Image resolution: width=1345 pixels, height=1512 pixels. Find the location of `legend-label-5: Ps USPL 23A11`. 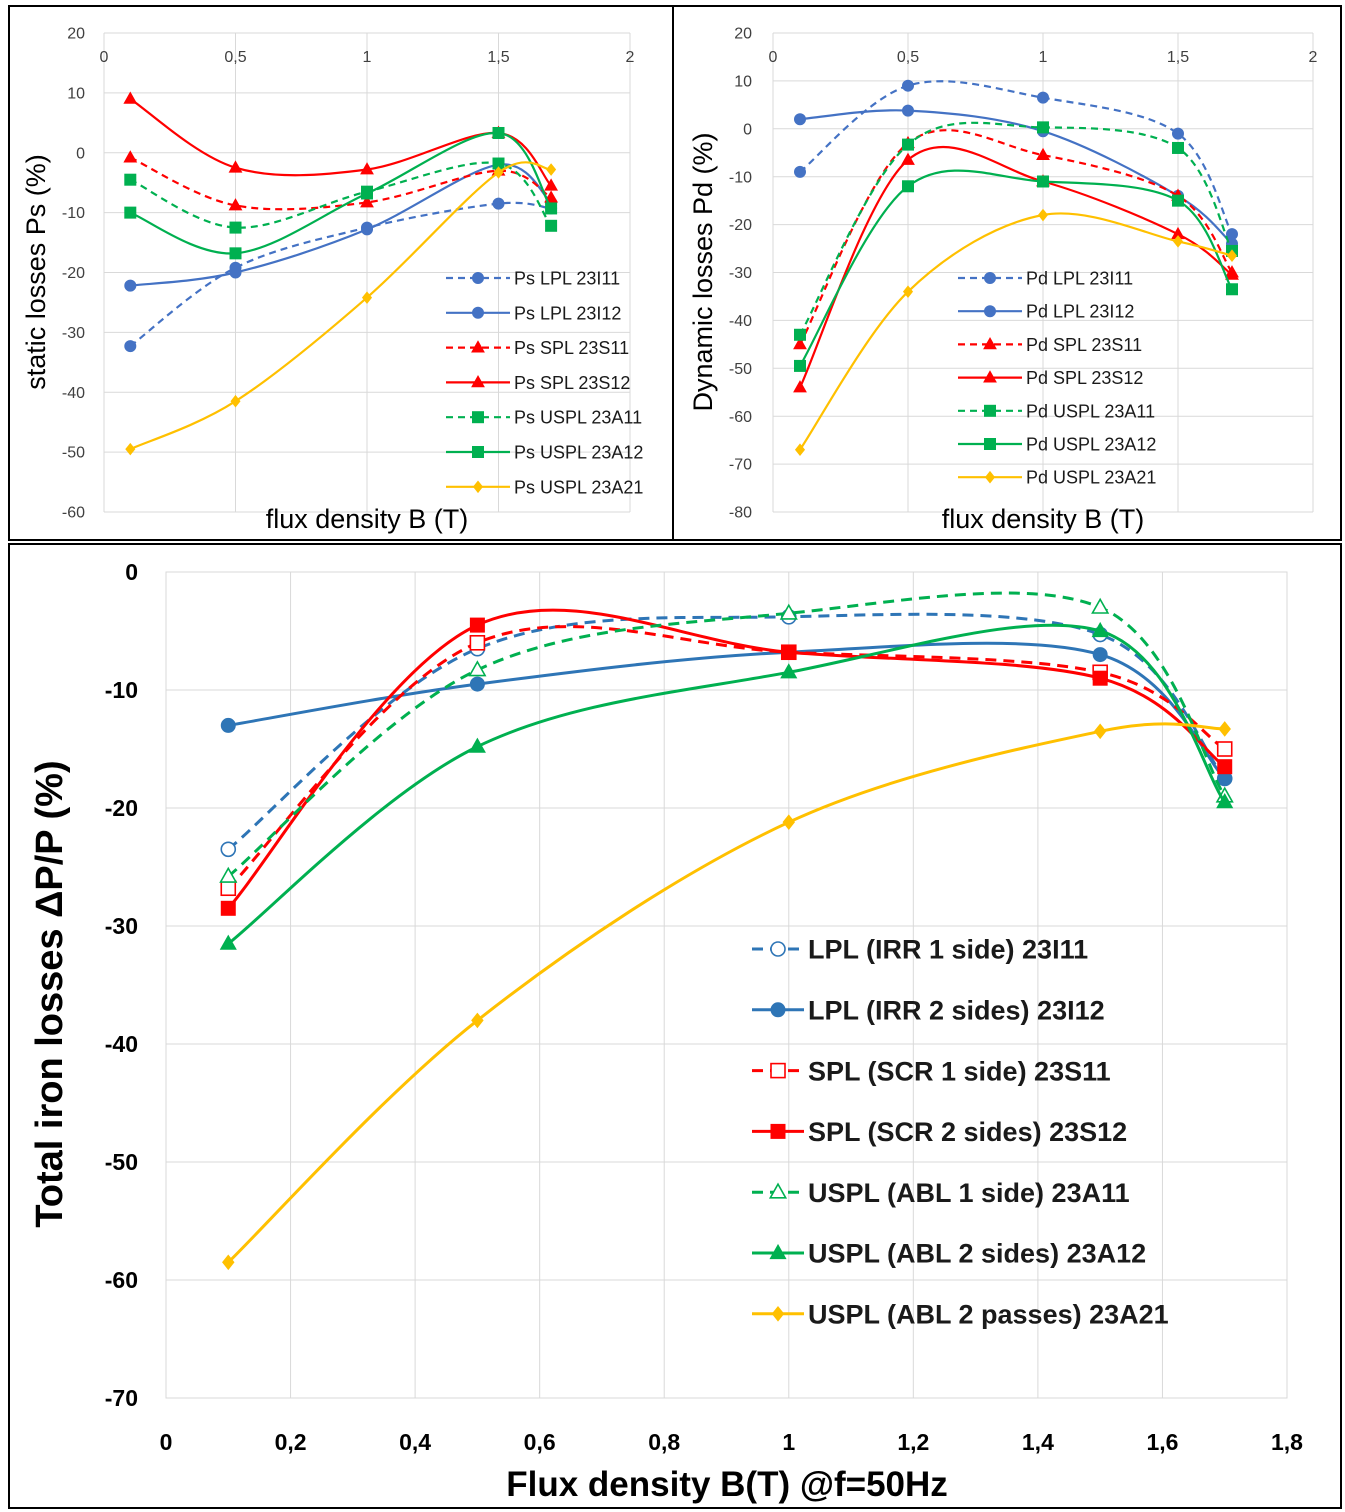

legend-label-5: Ps USPL 23A11 is located at coordinates (578, 418).